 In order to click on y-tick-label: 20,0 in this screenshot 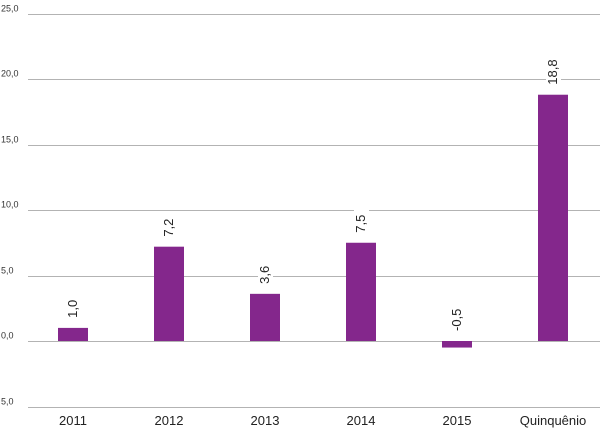, I will do `click(10, 74)`.